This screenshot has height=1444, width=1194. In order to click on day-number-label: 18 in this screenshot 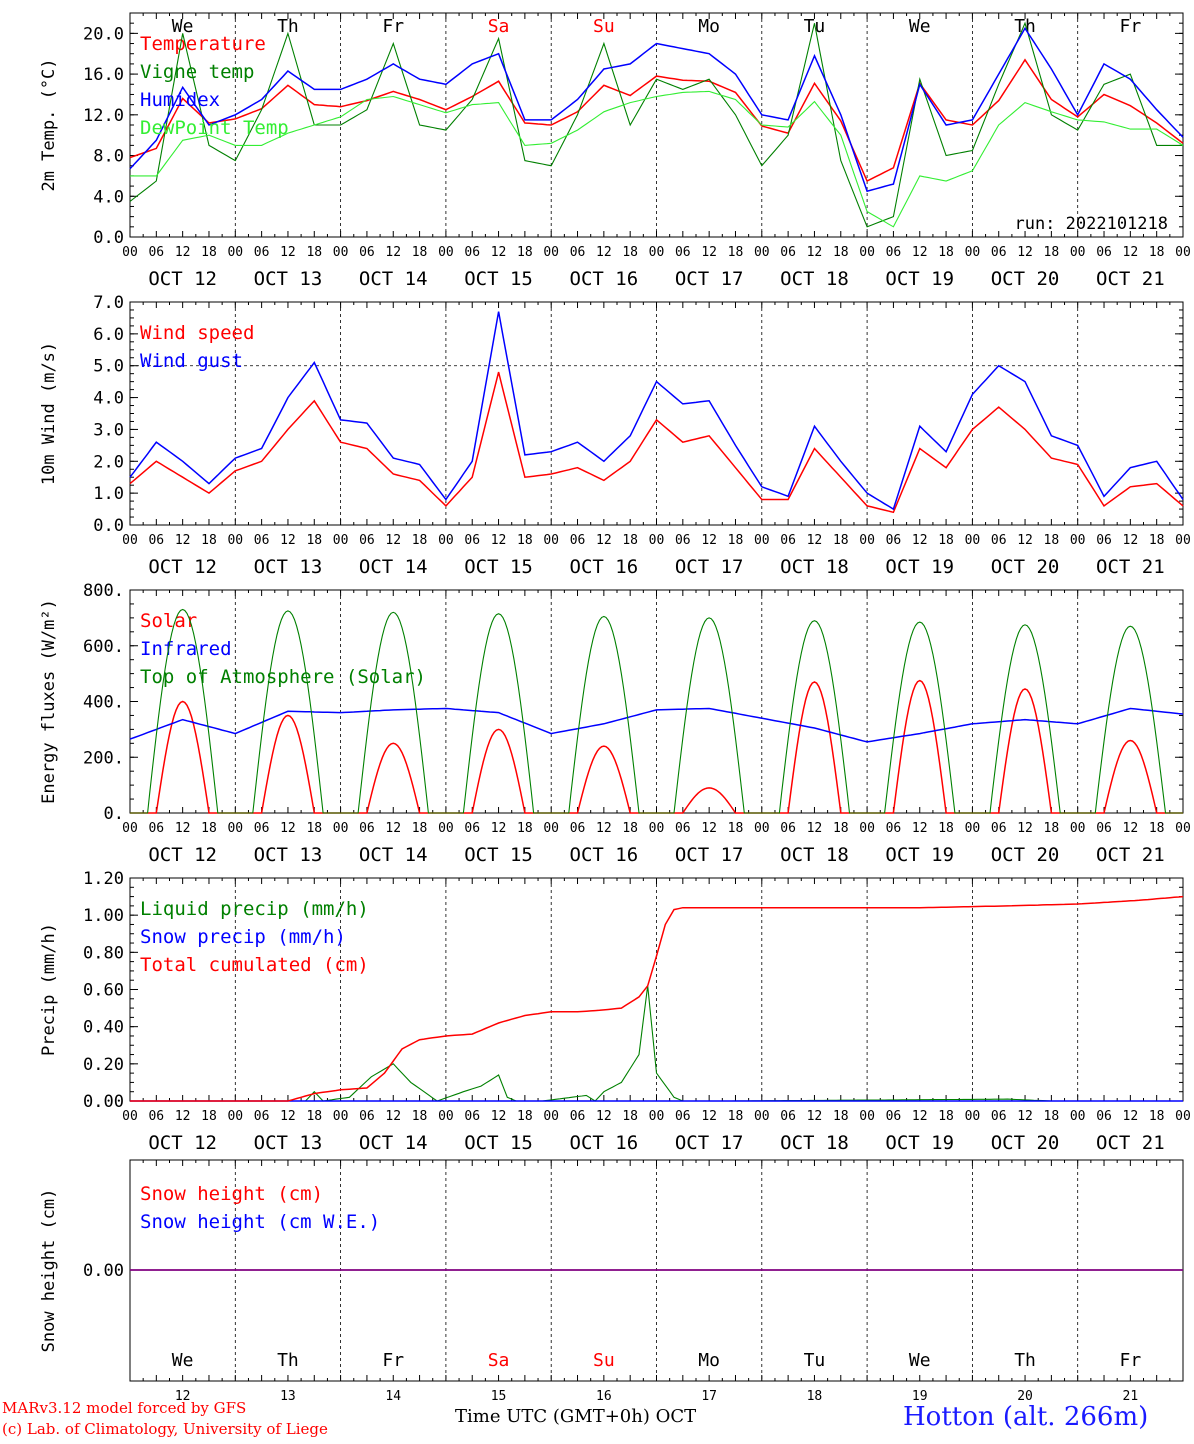, I will do `click(815, 1396)`.